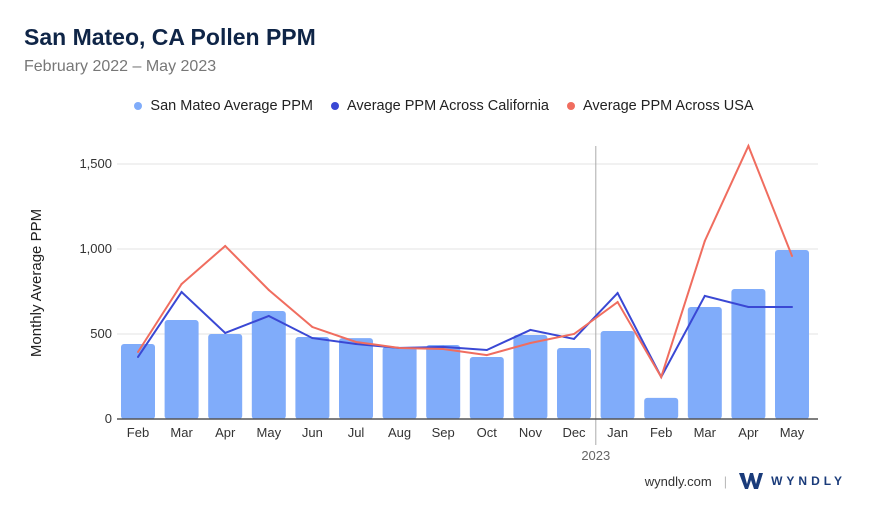  What do you see at coordinates (808, 481) in the screenshot?
I see `brand-name: WYNDLY` at bounding box center [808, 481].